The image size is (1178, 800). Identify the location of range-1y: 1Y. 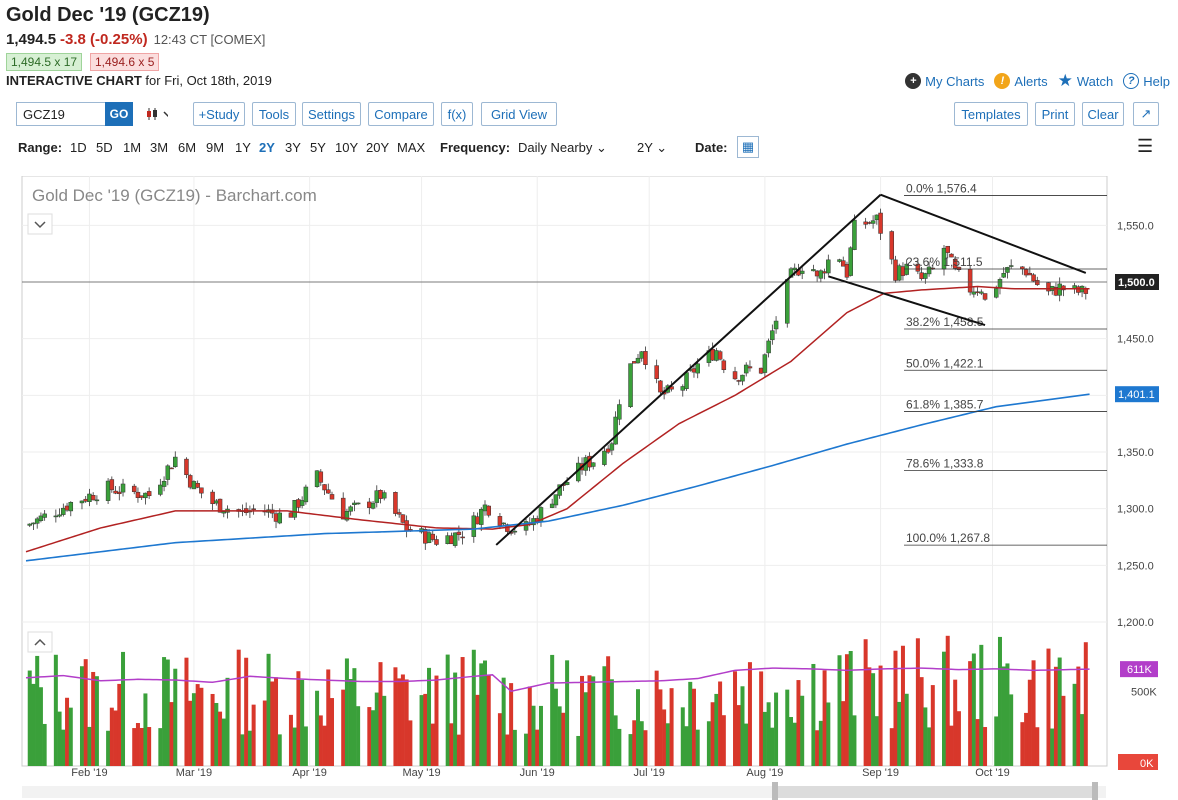
(243, 147).